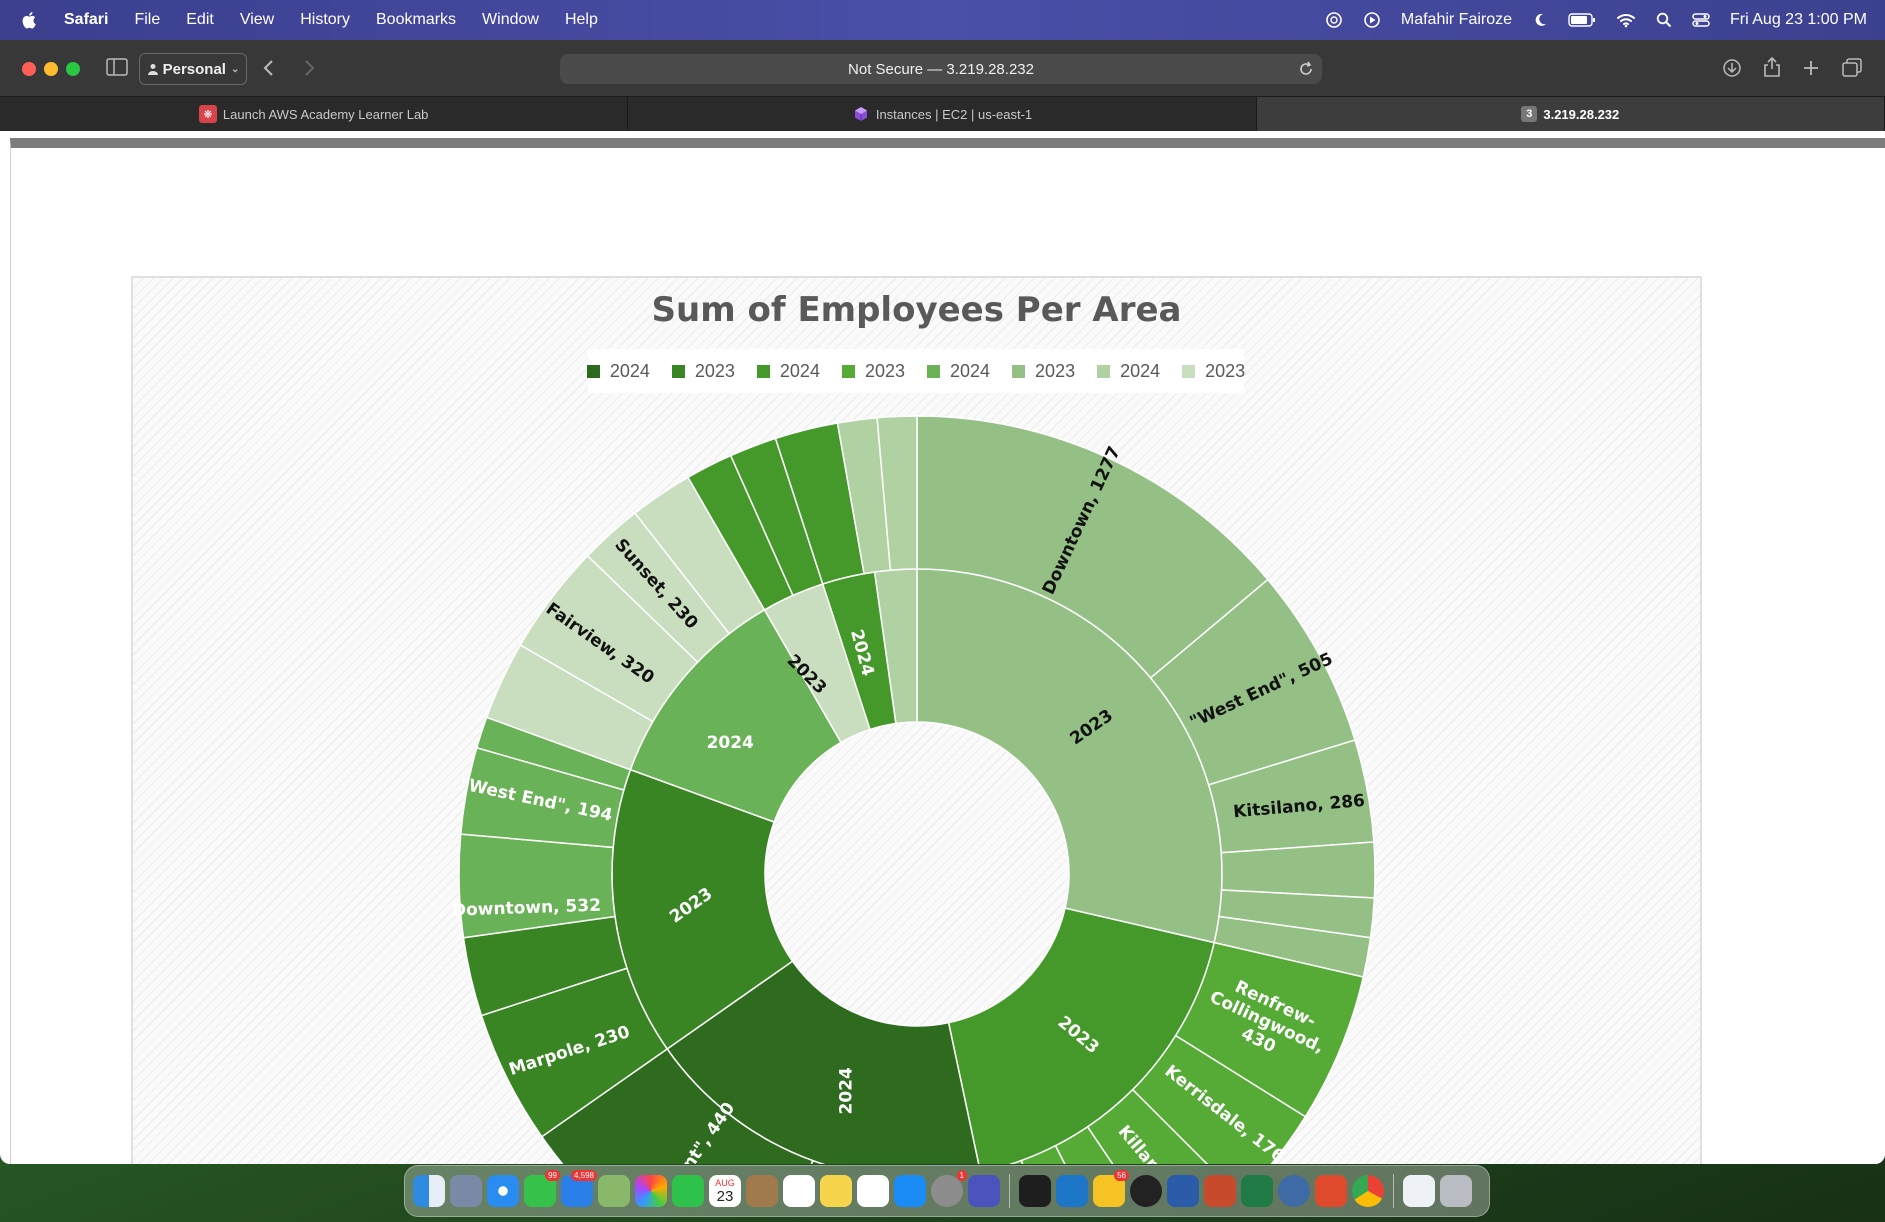  Describe the element at coordinates (1111, 1188) in the screenshot. I see `whatsapp-icon: 56` at that location.